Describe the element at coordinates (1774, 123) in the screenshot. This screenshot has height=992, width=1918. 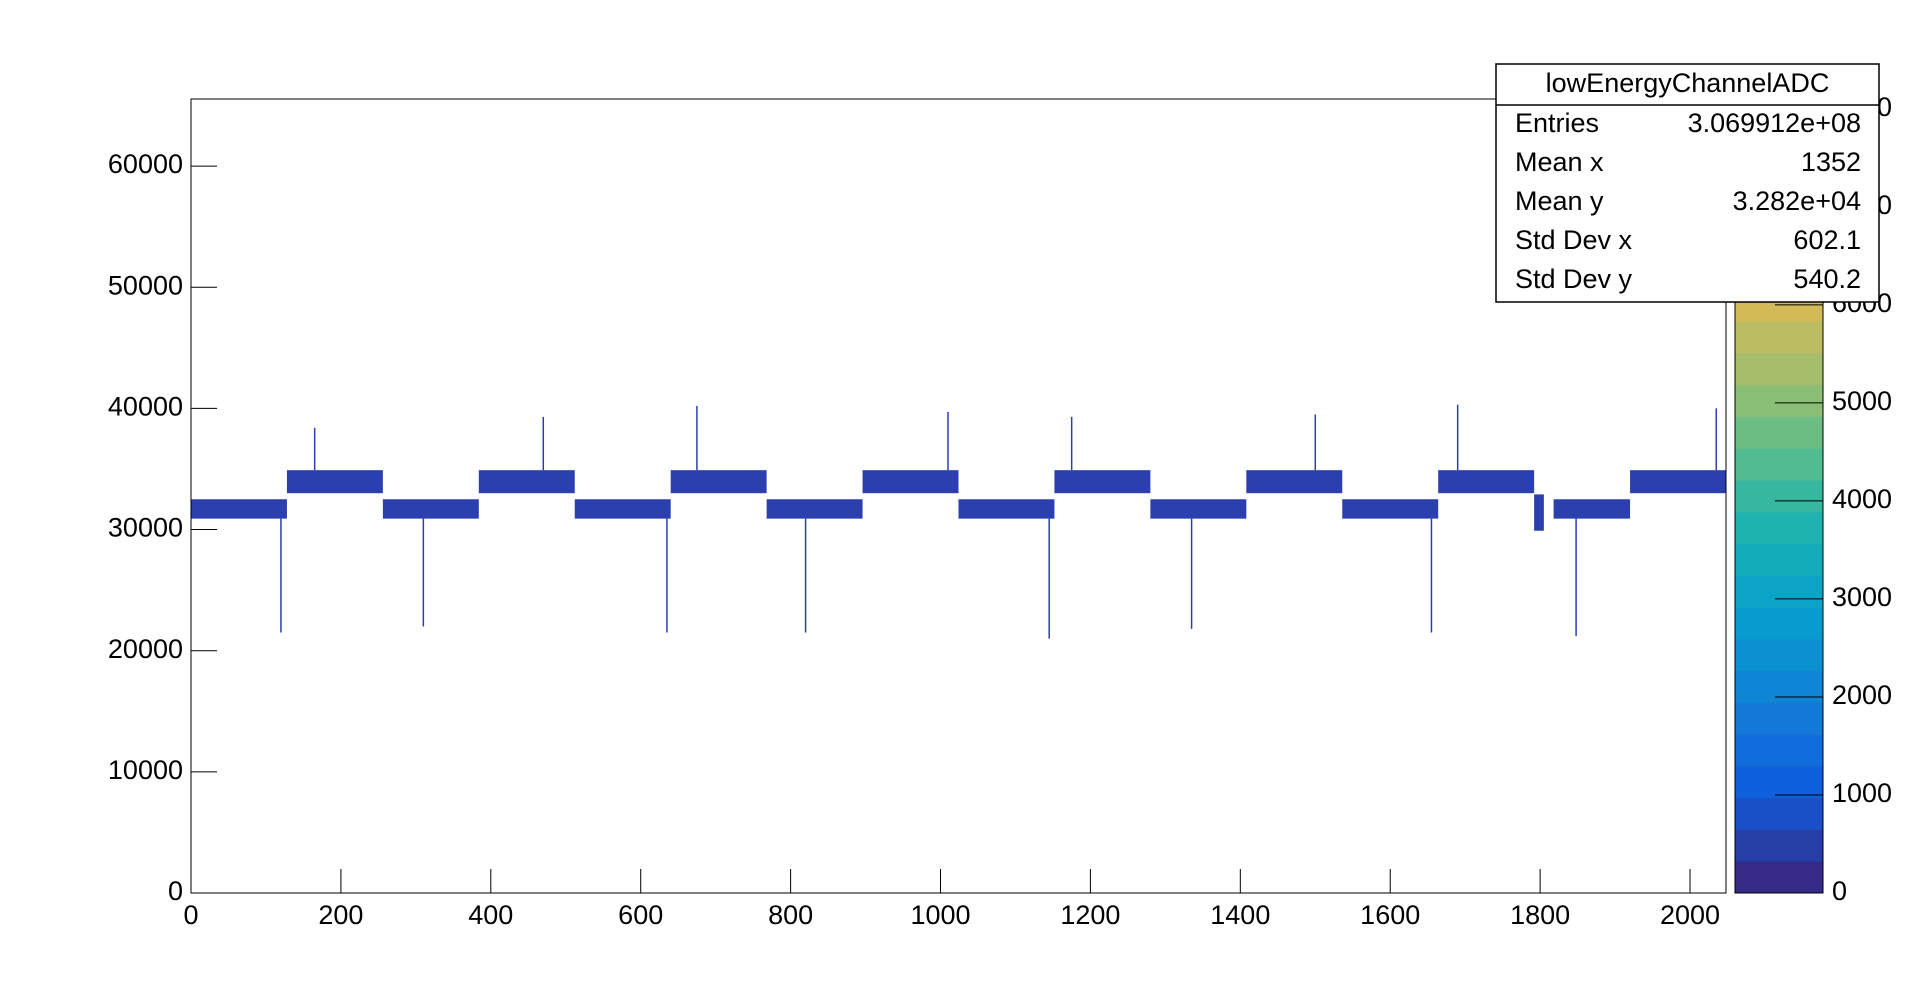
I see `stats-value: 3.069912e+08` at that location.